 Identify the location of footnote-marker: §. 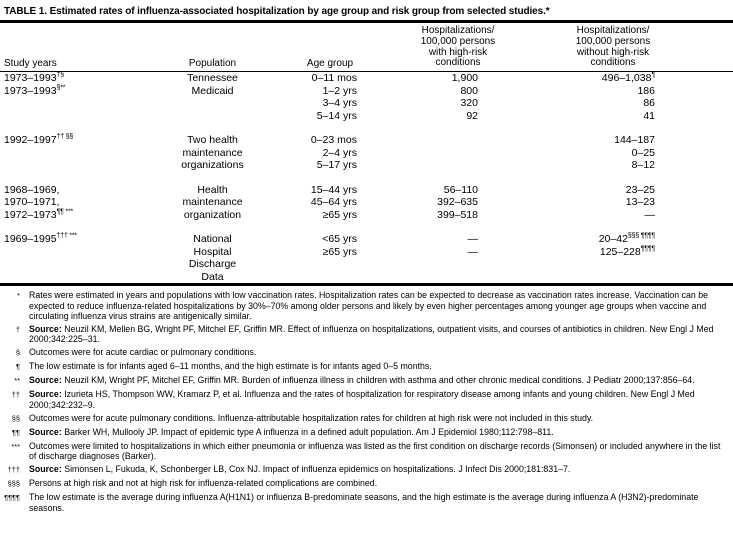
(17, 353).